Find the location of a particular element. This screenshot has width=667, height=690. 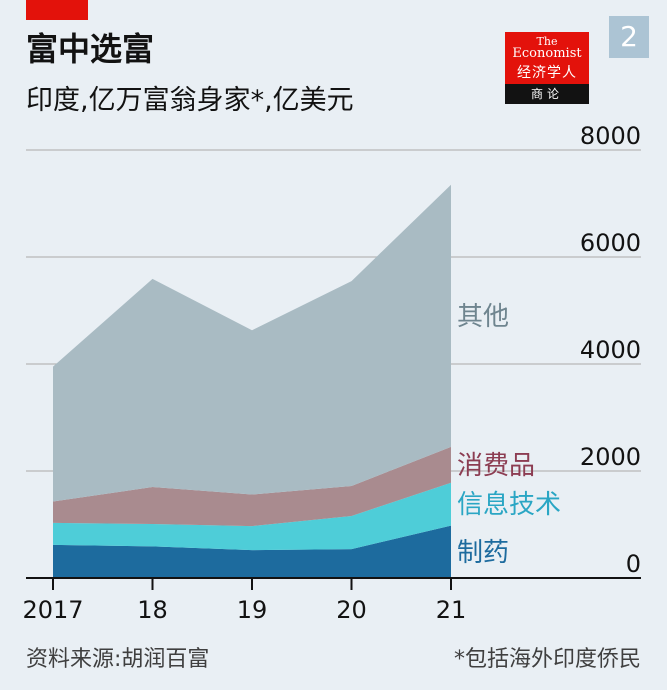

series-label-3: 其他 is located at coordinates (483, 317).